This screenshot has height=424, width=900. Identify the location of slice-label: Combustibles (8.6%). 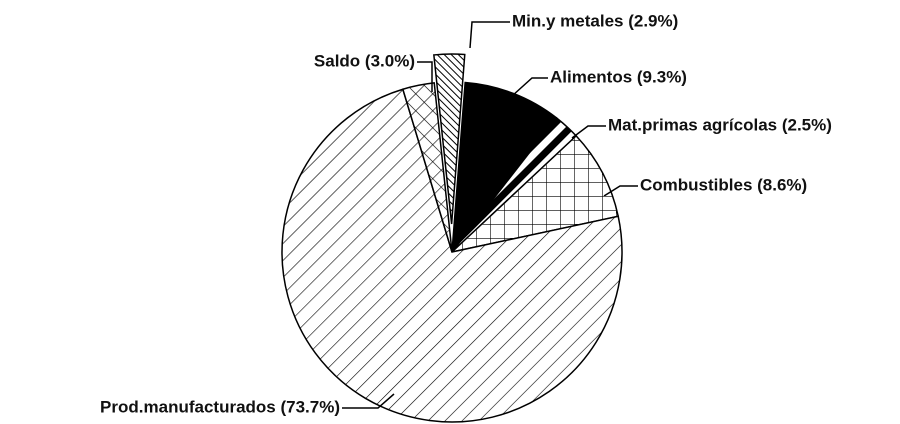
(723, 184).